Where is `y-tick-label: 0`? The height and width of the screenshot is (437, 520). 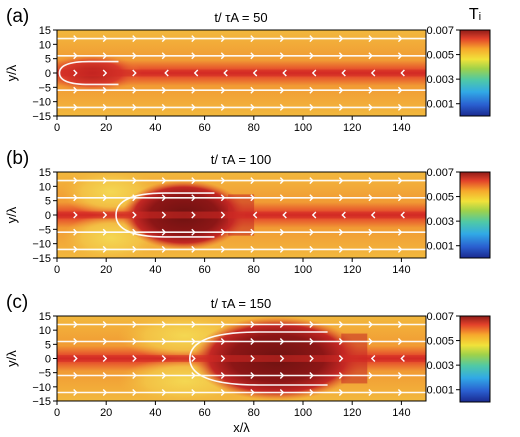
y-tick-label: 0 is located at coordinates (48, 216).